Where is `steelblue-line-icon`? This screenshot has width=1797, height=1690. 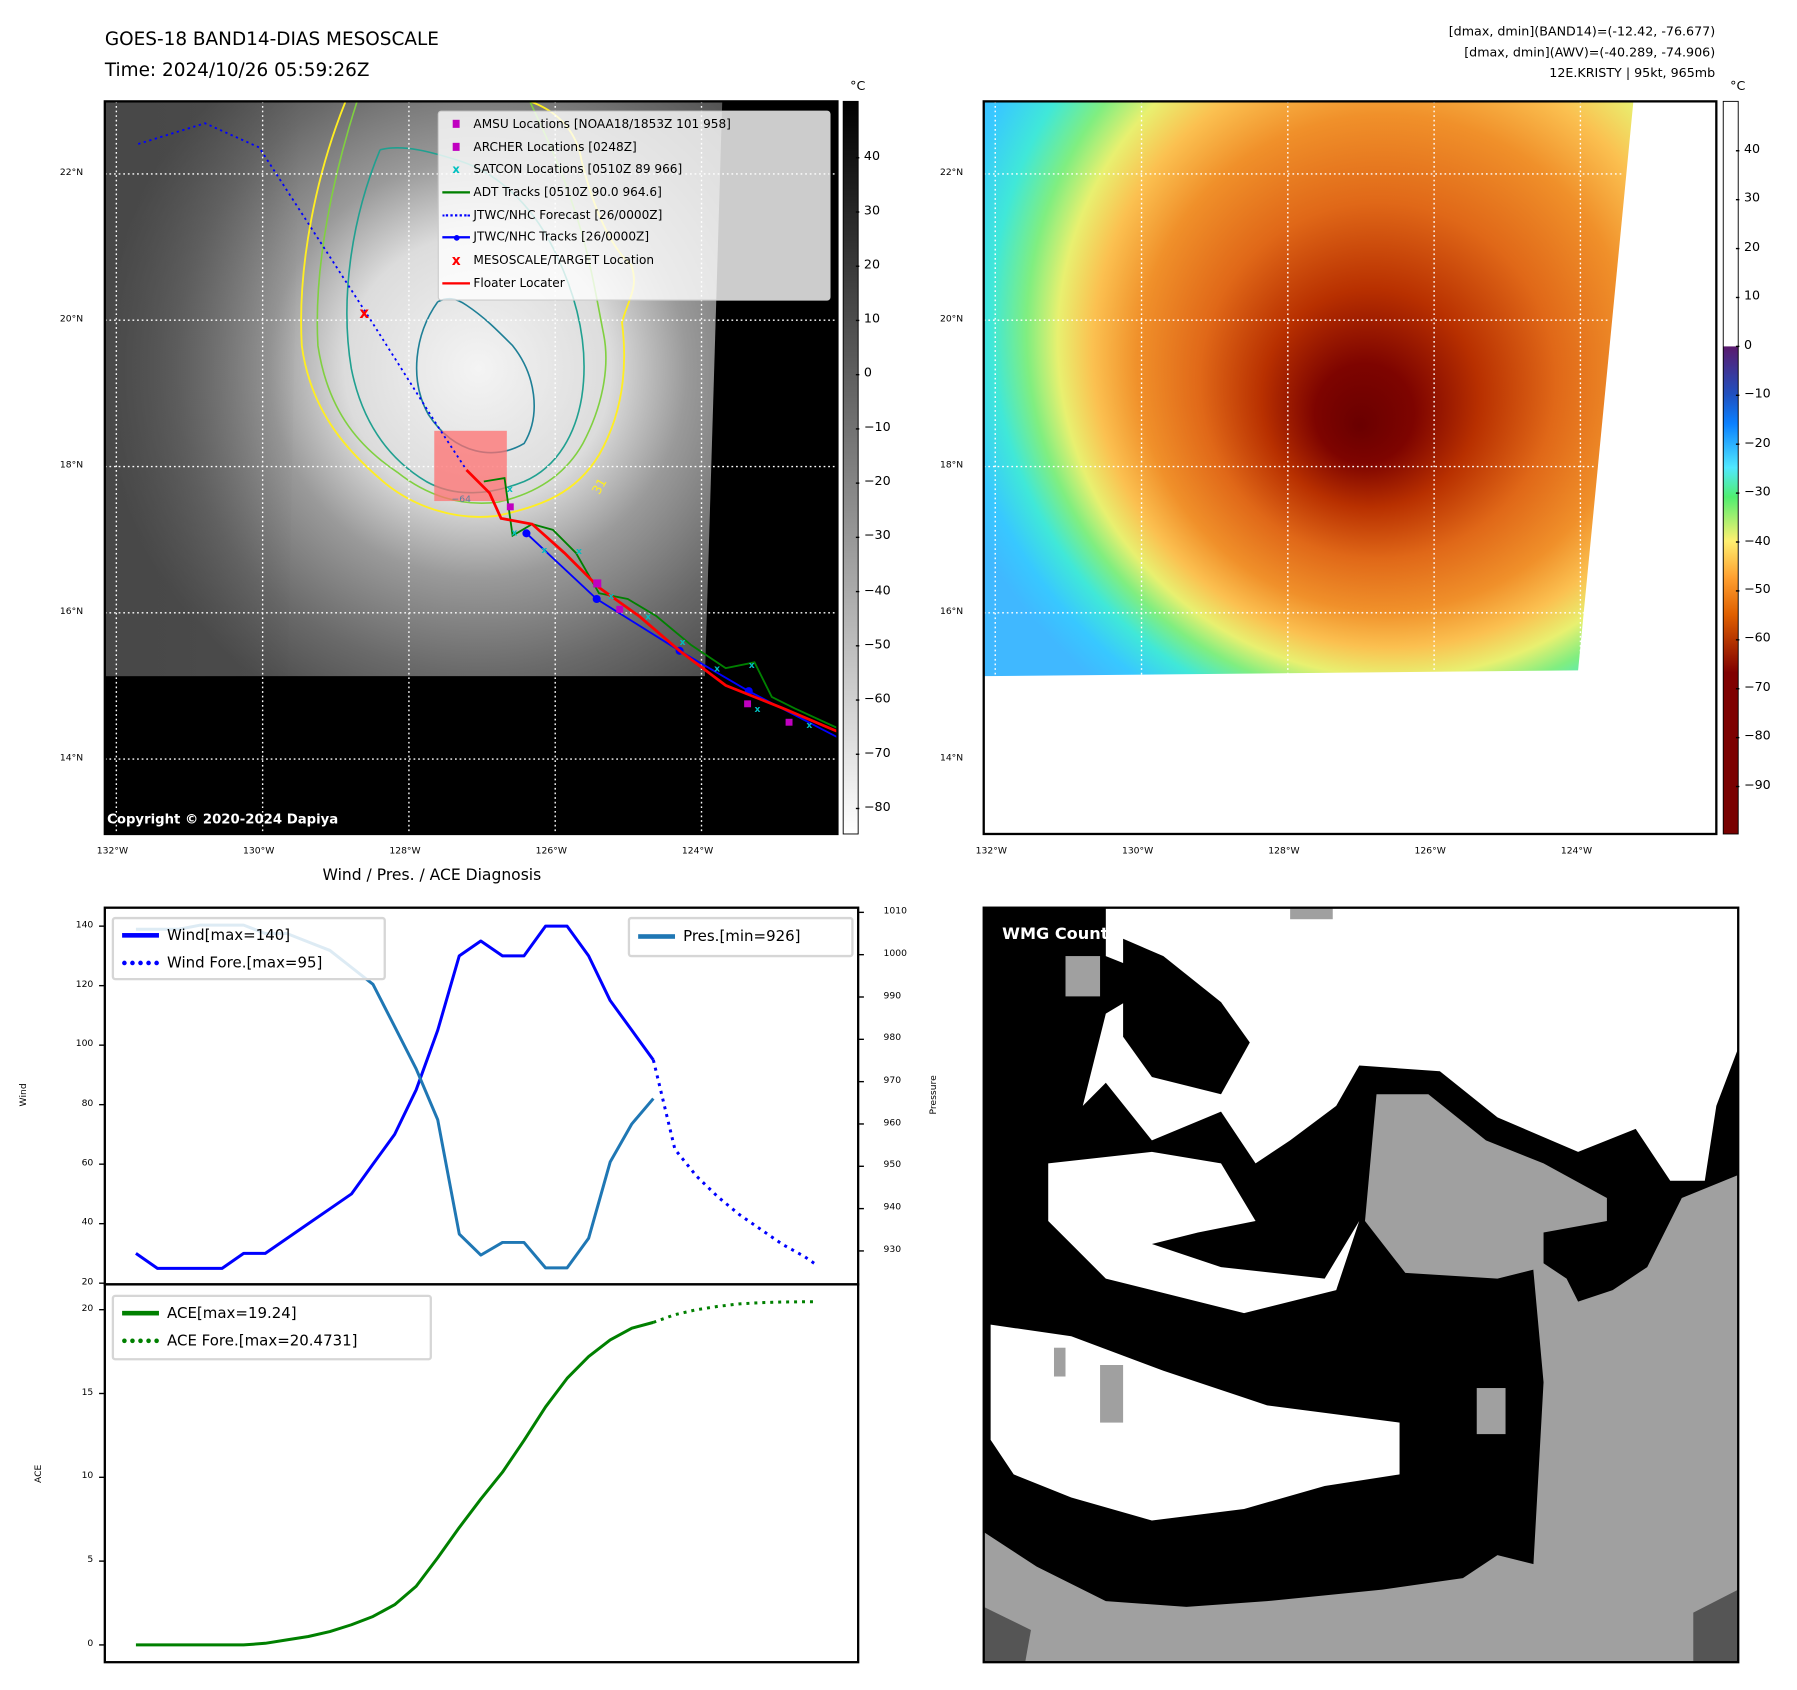
steelblue-line-icon is located at coordinates (656, 936).